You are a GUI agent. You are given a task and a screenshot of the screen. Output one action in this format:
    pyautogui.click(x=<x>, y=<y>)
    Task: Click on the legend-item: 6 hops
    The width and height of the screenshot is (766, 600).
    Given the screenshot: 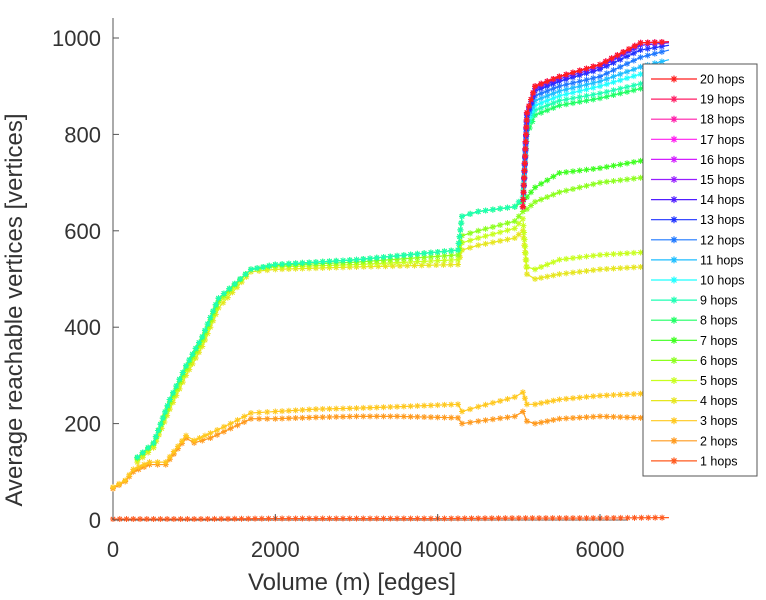 What is the action you would take?
    pyautogui.click(x=694, y=361)
    